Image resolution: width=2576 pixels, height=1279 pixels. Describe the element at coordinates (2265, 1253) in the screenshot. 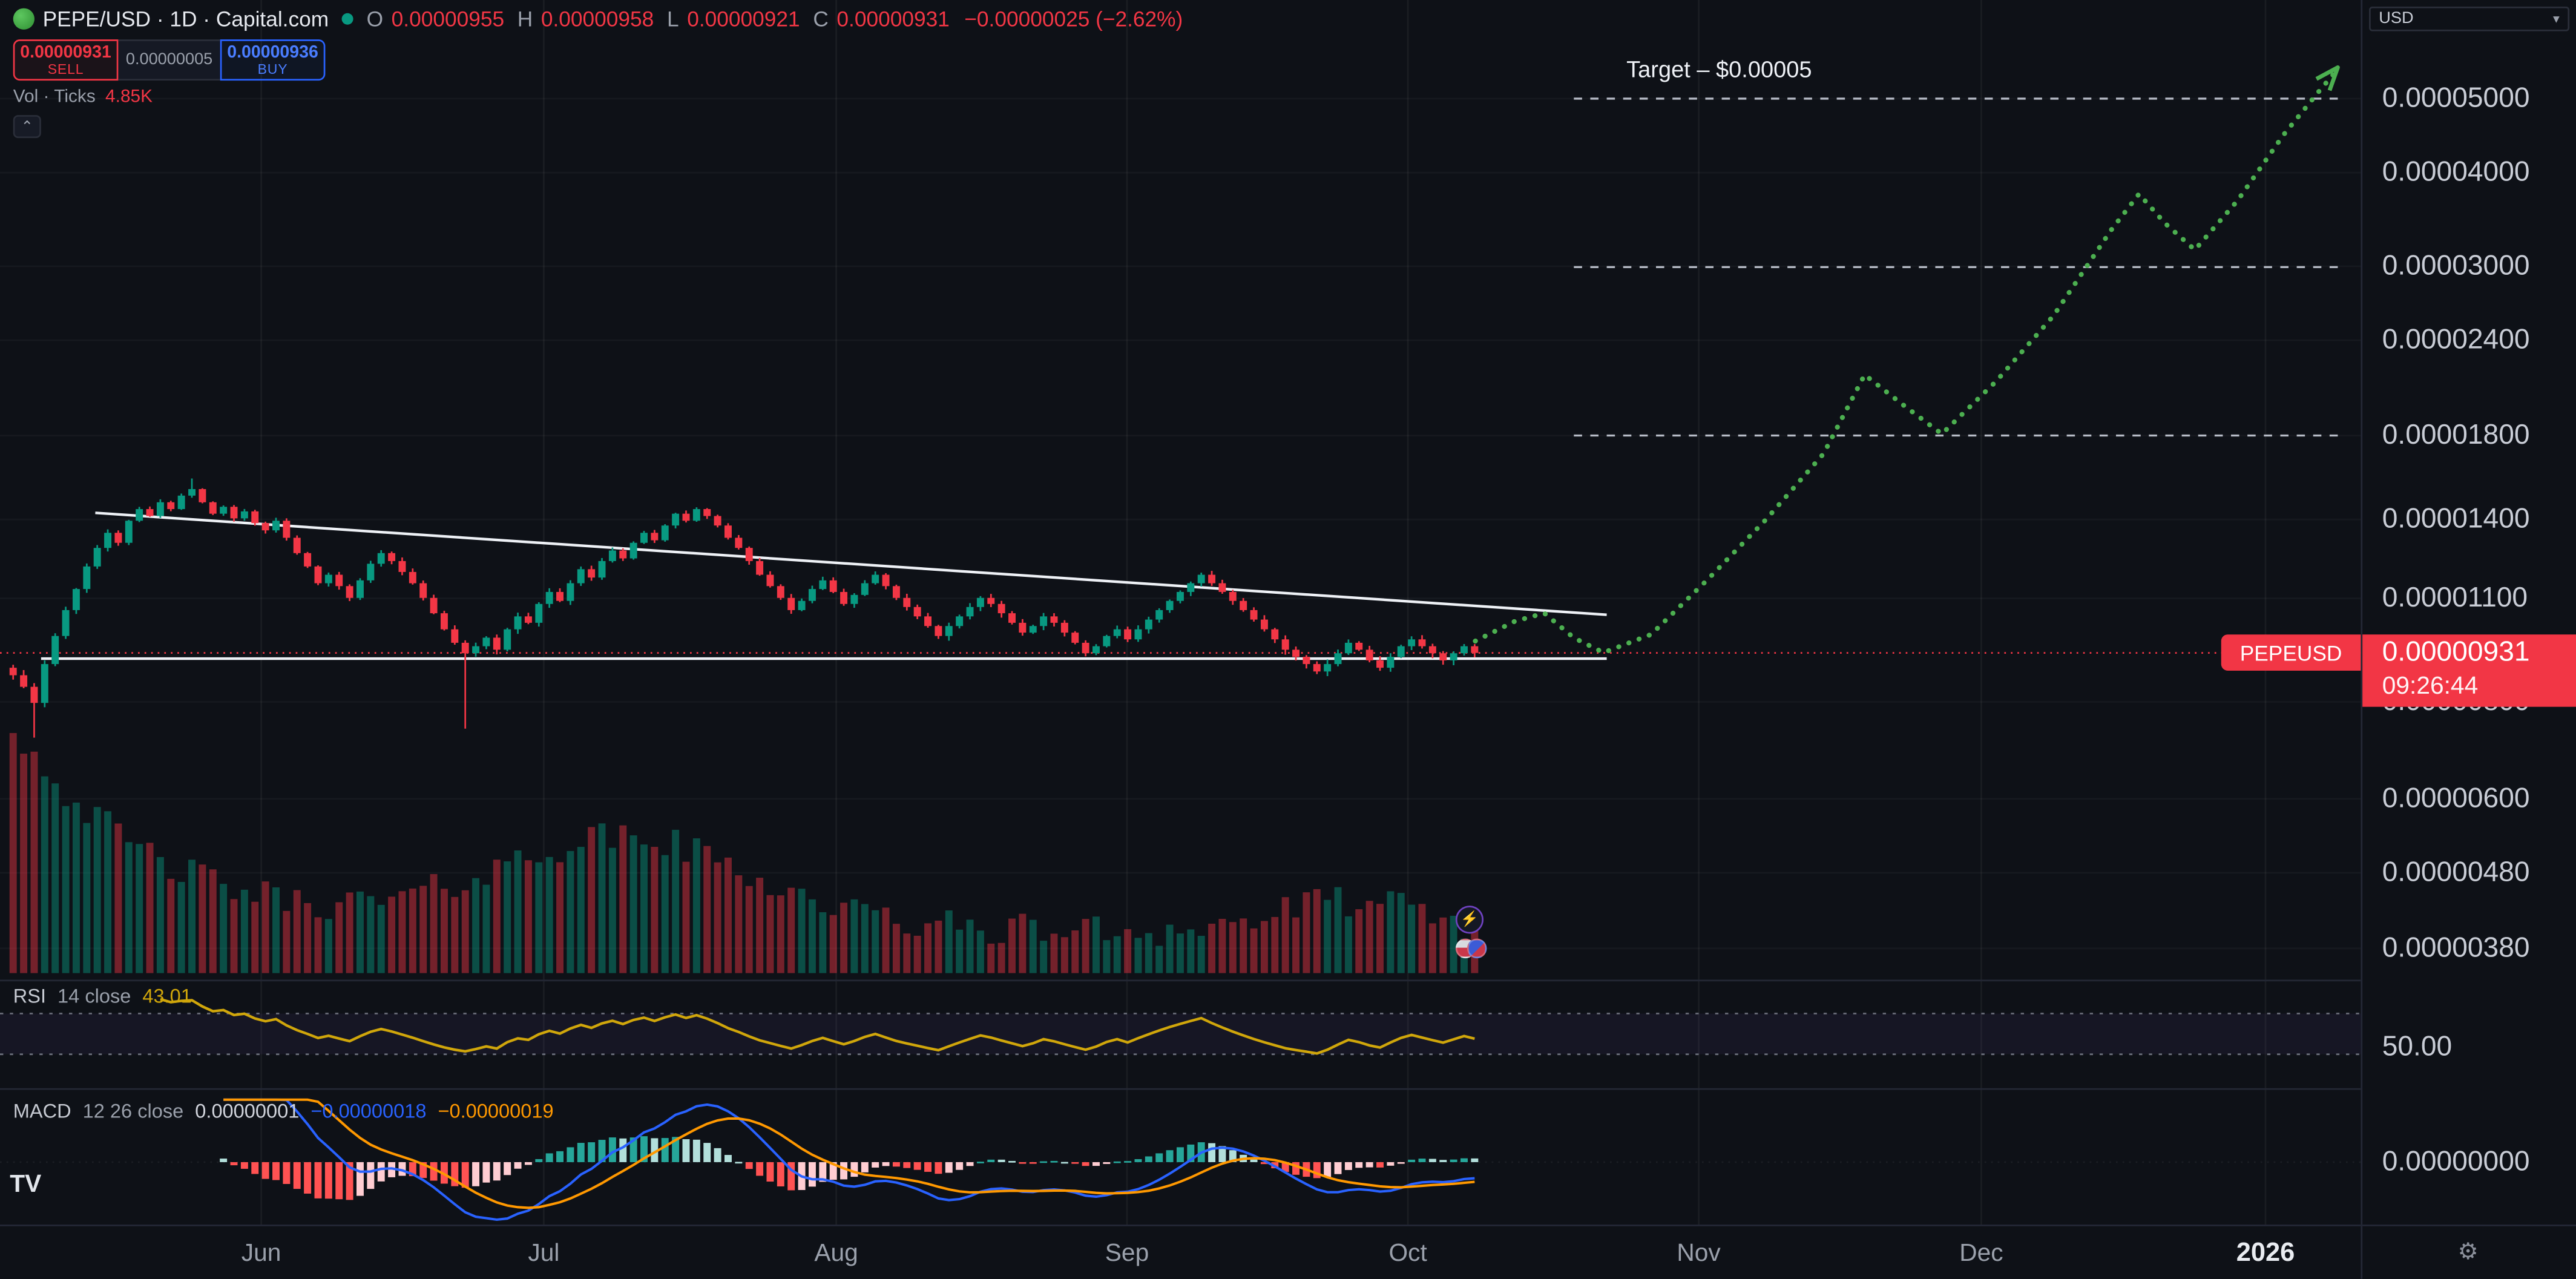

I see `time-axis-label: 2026` at that location.